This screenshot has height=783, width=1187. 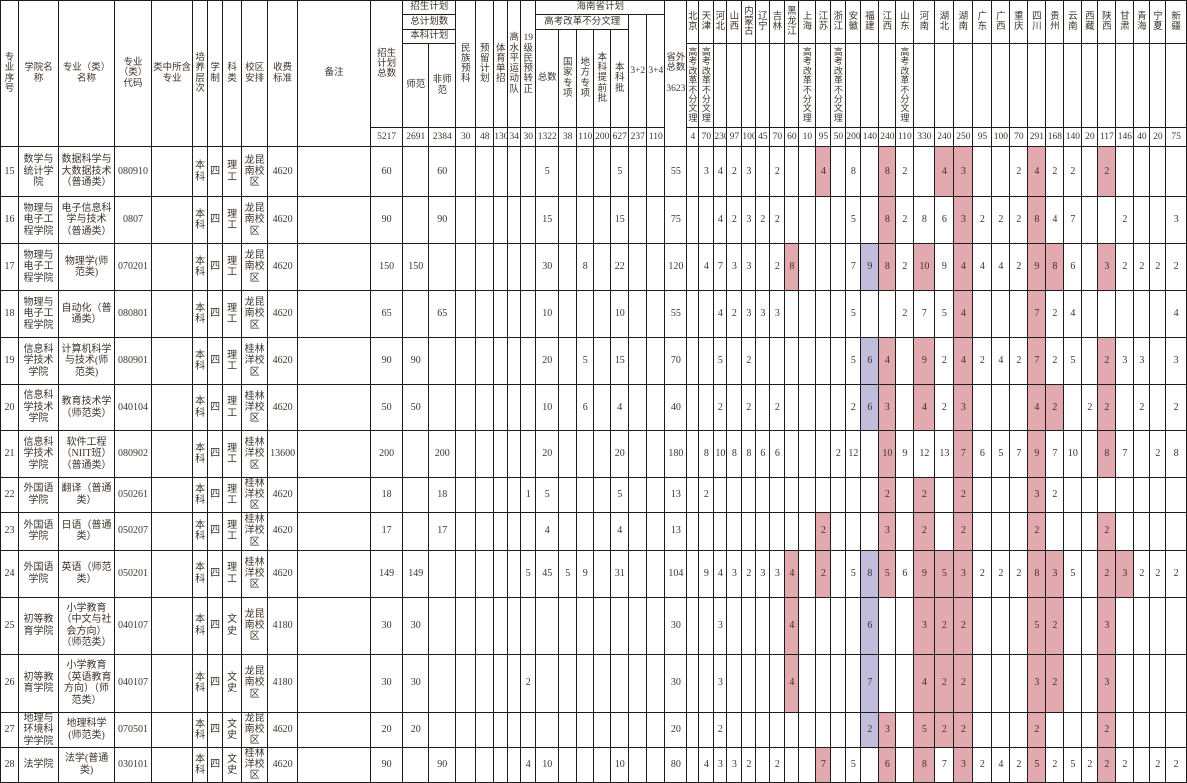 What do you see at coordinates (1001, 454) in the screenshot?
I see `cell-21-gx: 5` at bounding box center [1001, 454].